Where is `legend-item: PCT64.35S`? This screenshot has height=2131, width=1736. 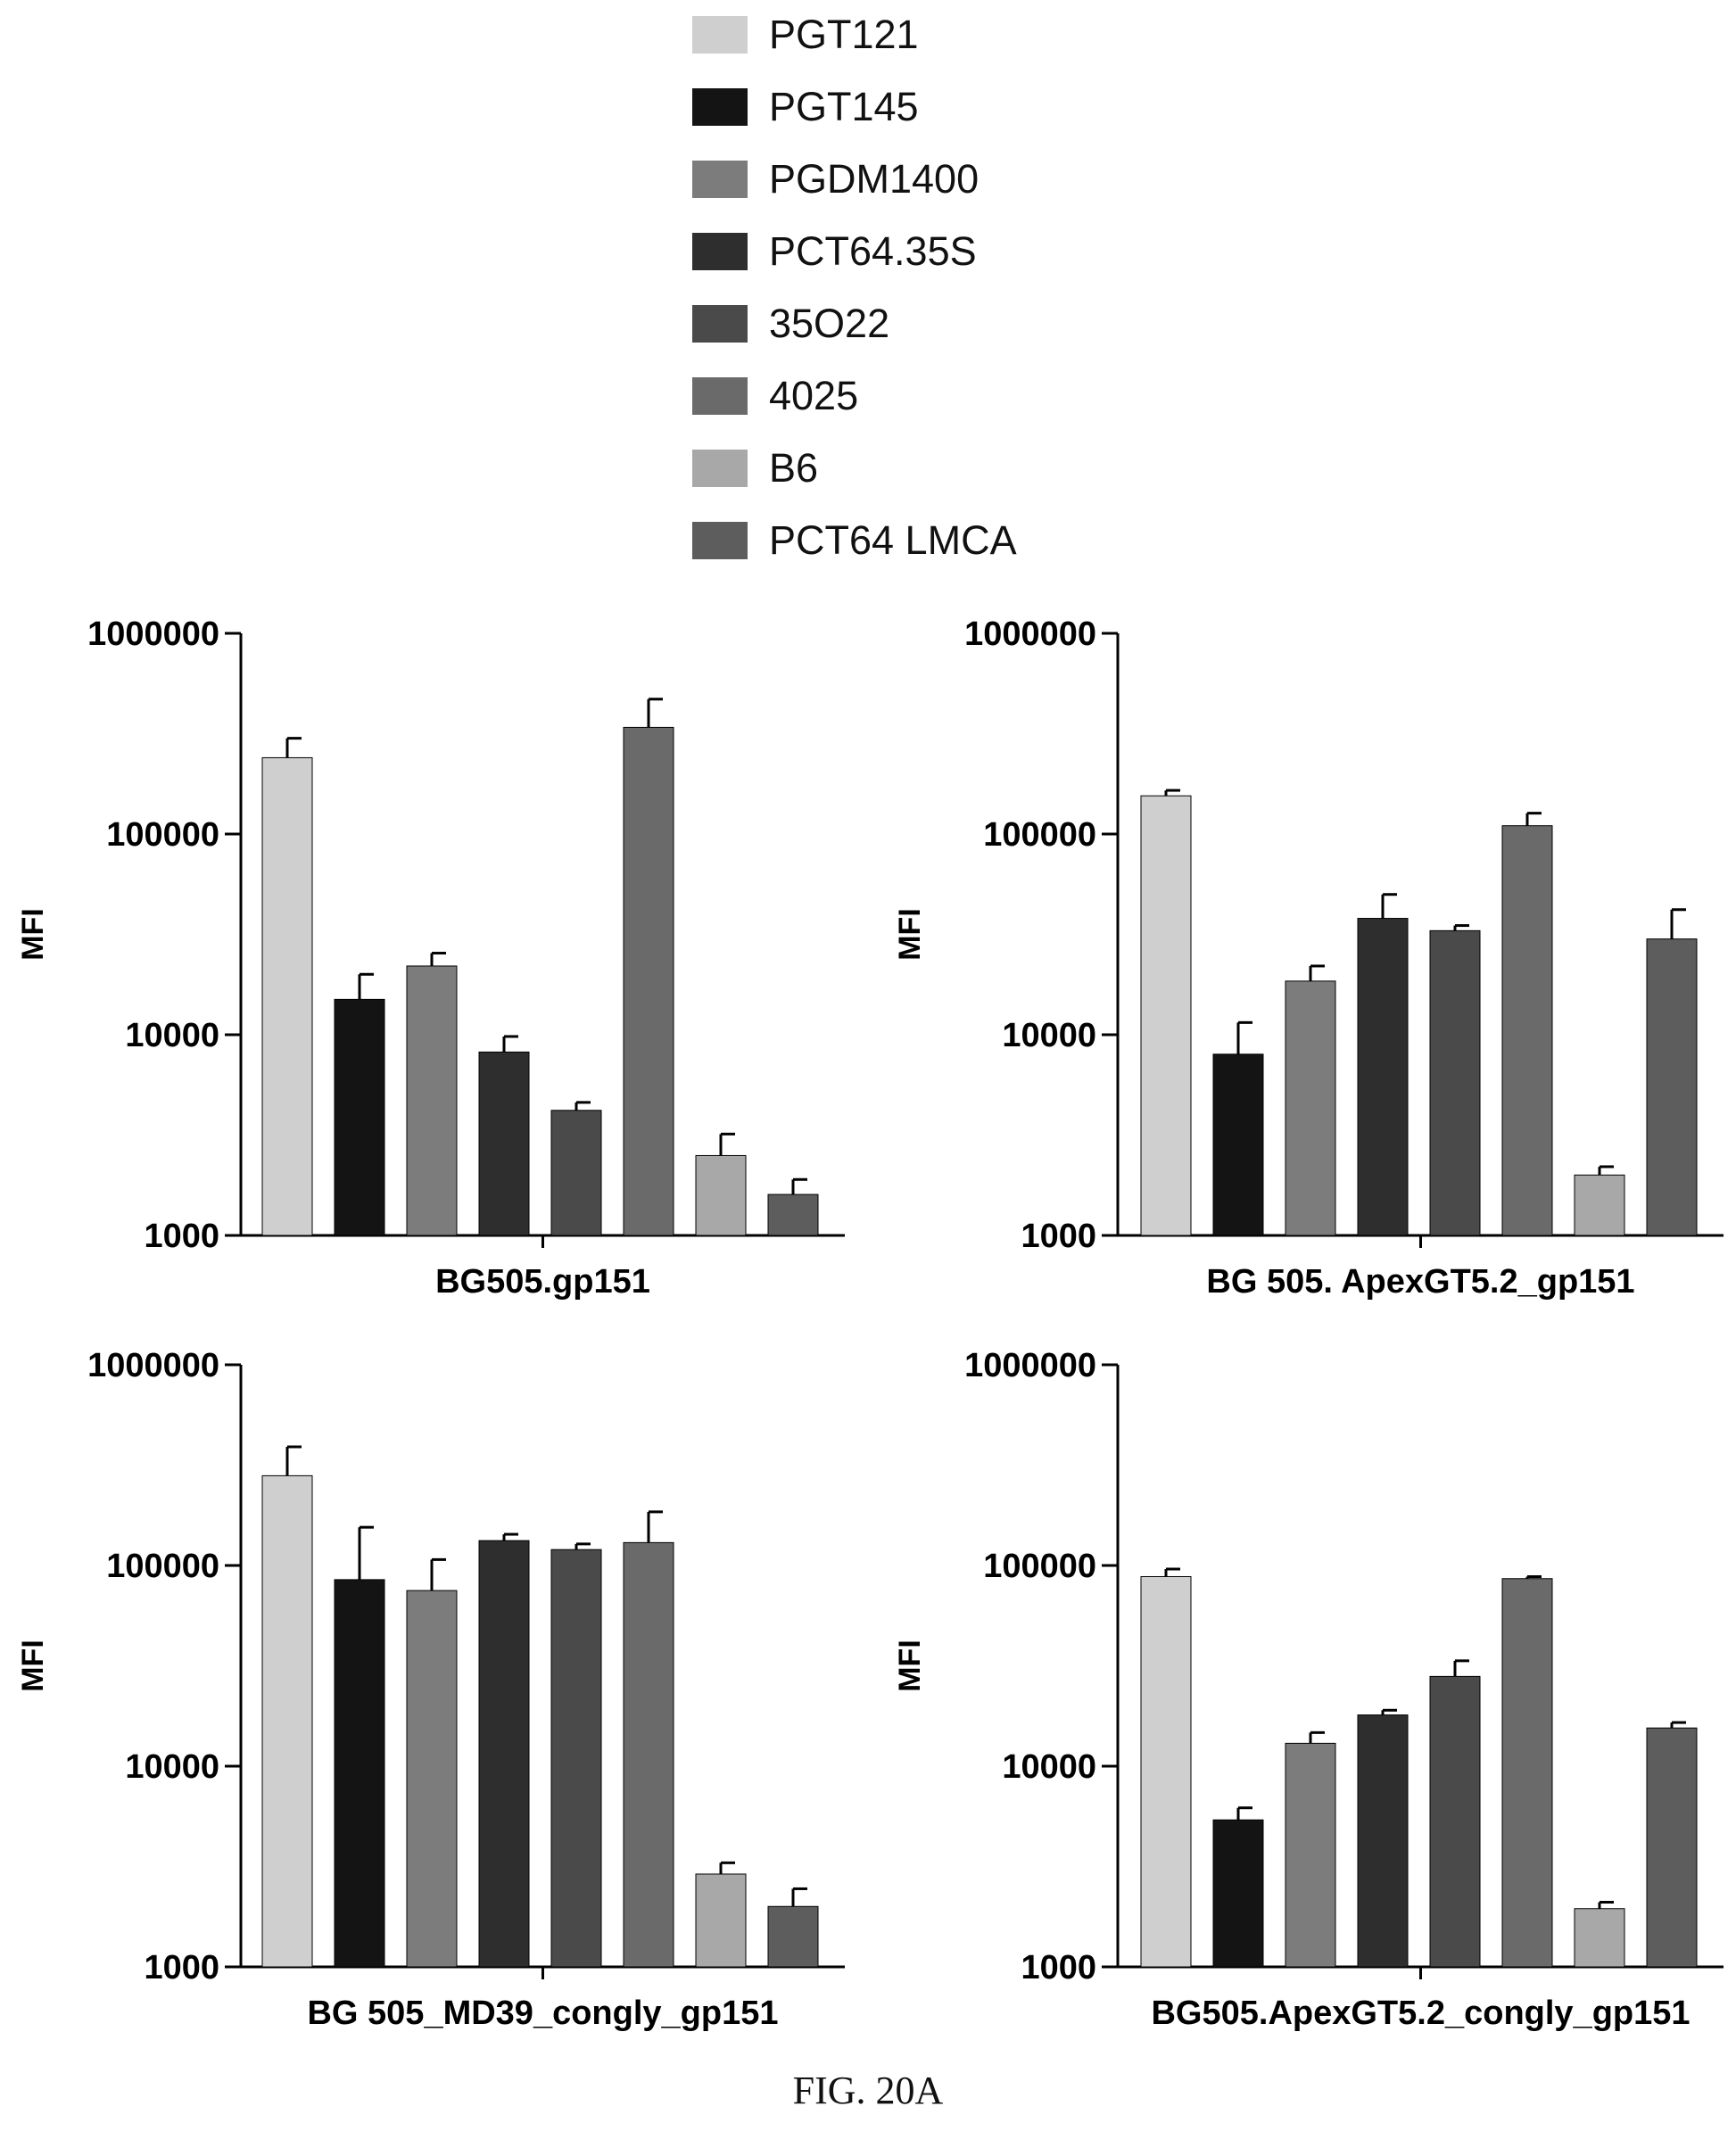 legend-item: PCT64.35S is located at coordinates (906, 252).